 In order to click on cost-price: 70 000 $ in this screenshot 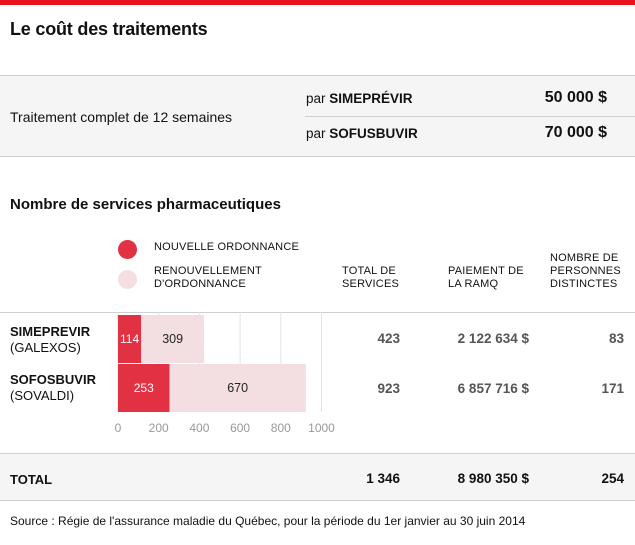, I will do `click(575, 132)`.